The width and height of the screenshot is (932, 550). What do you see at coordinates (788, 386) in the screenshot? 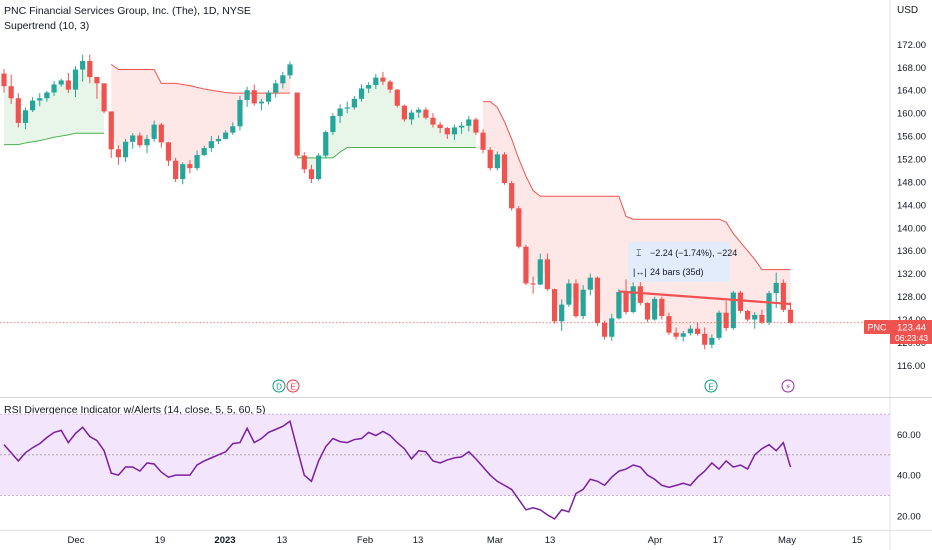
I see `event-badge: ⚡` at bounding box center [788, 386].